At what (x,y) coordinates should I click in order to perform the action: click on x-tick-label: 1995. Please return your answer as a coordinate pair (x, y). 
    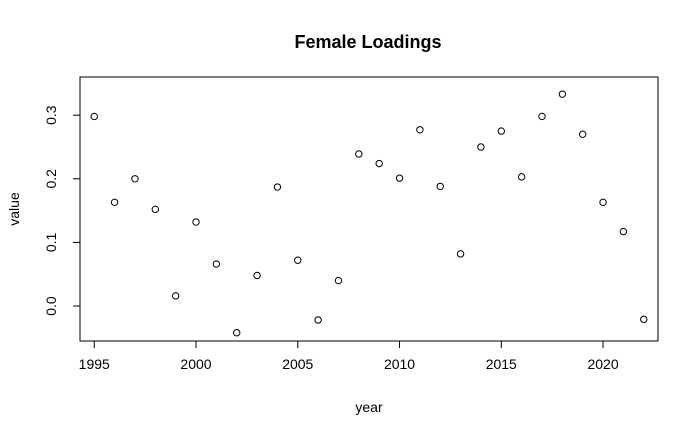
    Looking at the image, I should click on (94, 364).